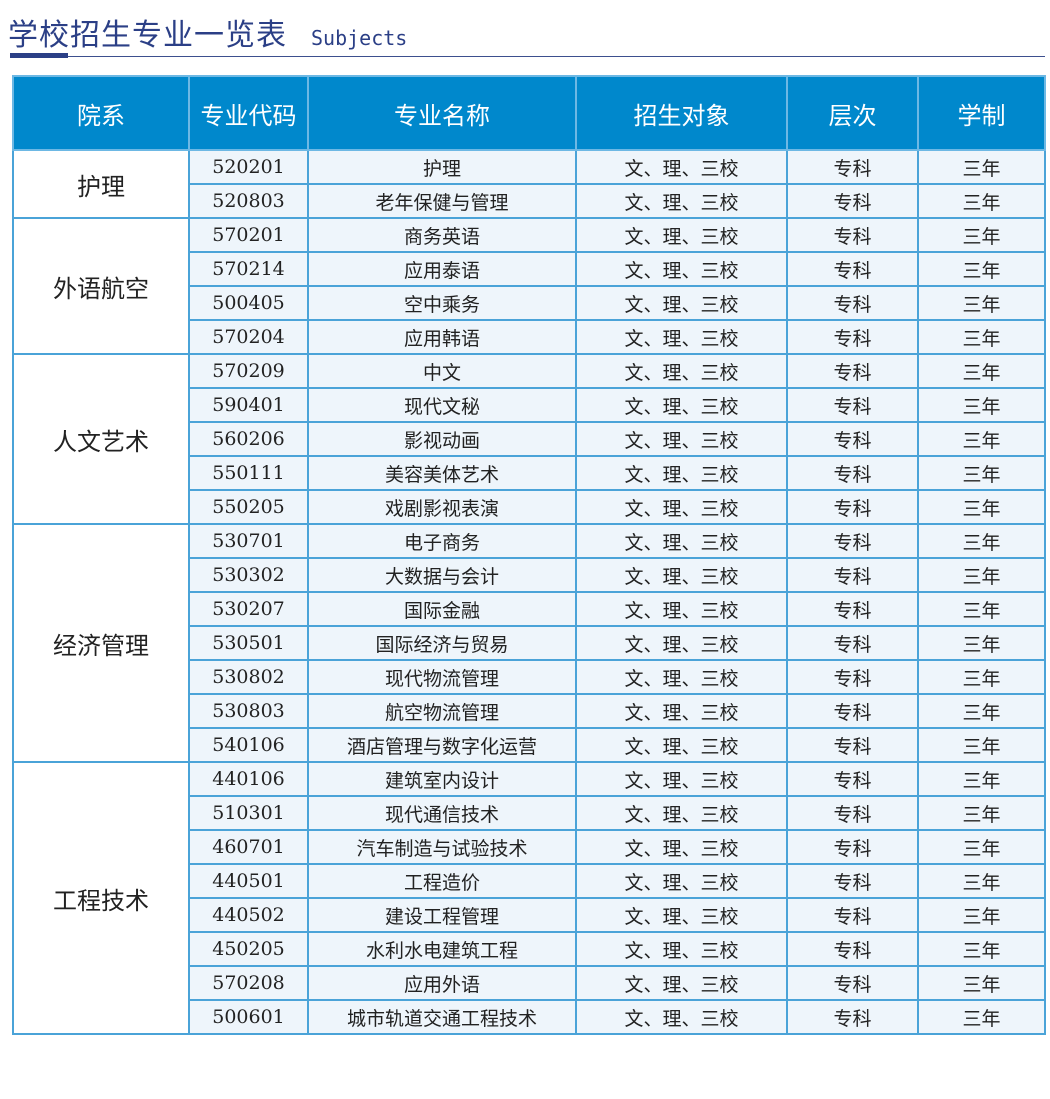 The height and width of the screenshot is (1099, 1050). I want to click on major-name-cell: 现代物流管理, so click(442, 677).